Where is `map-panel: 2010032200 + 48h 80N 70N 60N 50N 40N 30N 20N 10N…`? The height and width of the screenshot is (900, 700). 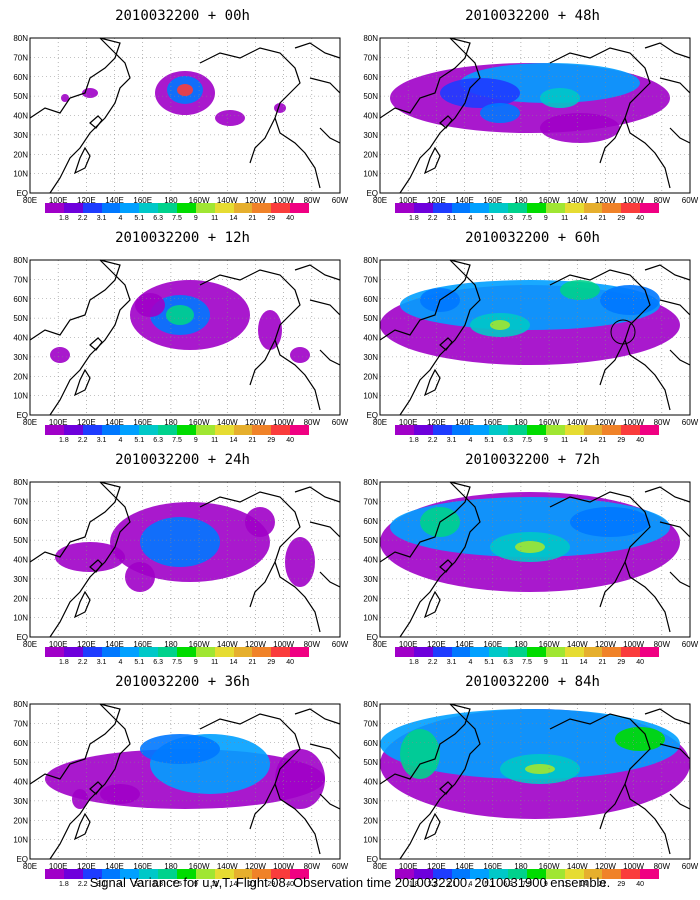 map-panel: 2010032200 + 48h 80N 70N 60N 50N 40N 30N 20N 10N… is located at coordinates (530, 120).